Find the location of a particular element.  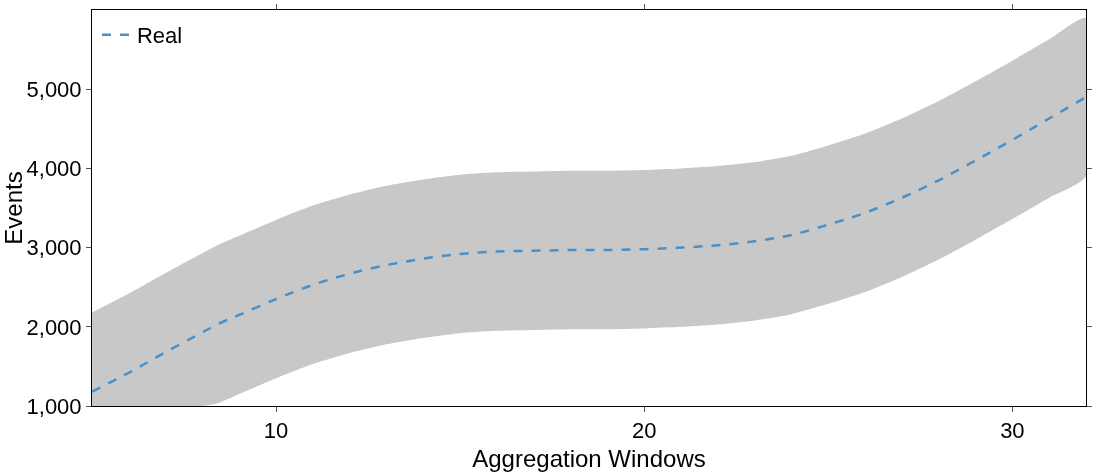

y-tick-label: 2,000 is located at coordinates (54, 327).